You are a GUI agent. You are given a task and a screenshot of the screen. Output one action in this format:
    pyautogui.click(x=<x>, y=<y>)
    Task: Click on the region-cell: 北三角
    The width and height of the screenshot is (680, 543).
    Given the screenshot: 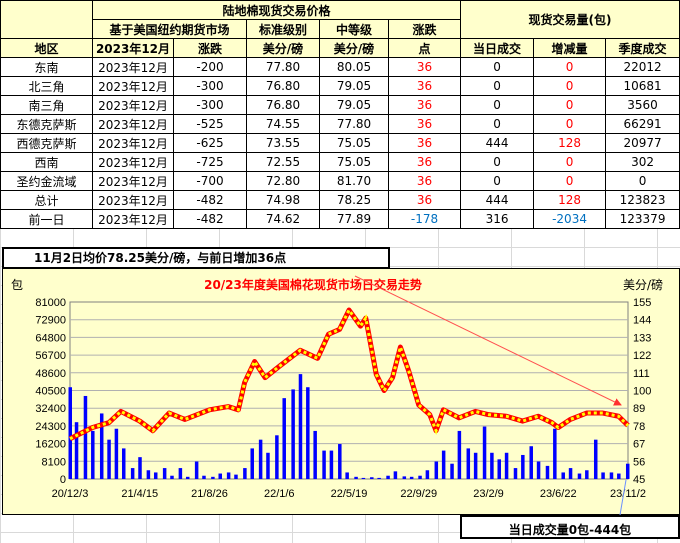 What is the action you would take?
    pyautogui.click(x=46, y=86)
    